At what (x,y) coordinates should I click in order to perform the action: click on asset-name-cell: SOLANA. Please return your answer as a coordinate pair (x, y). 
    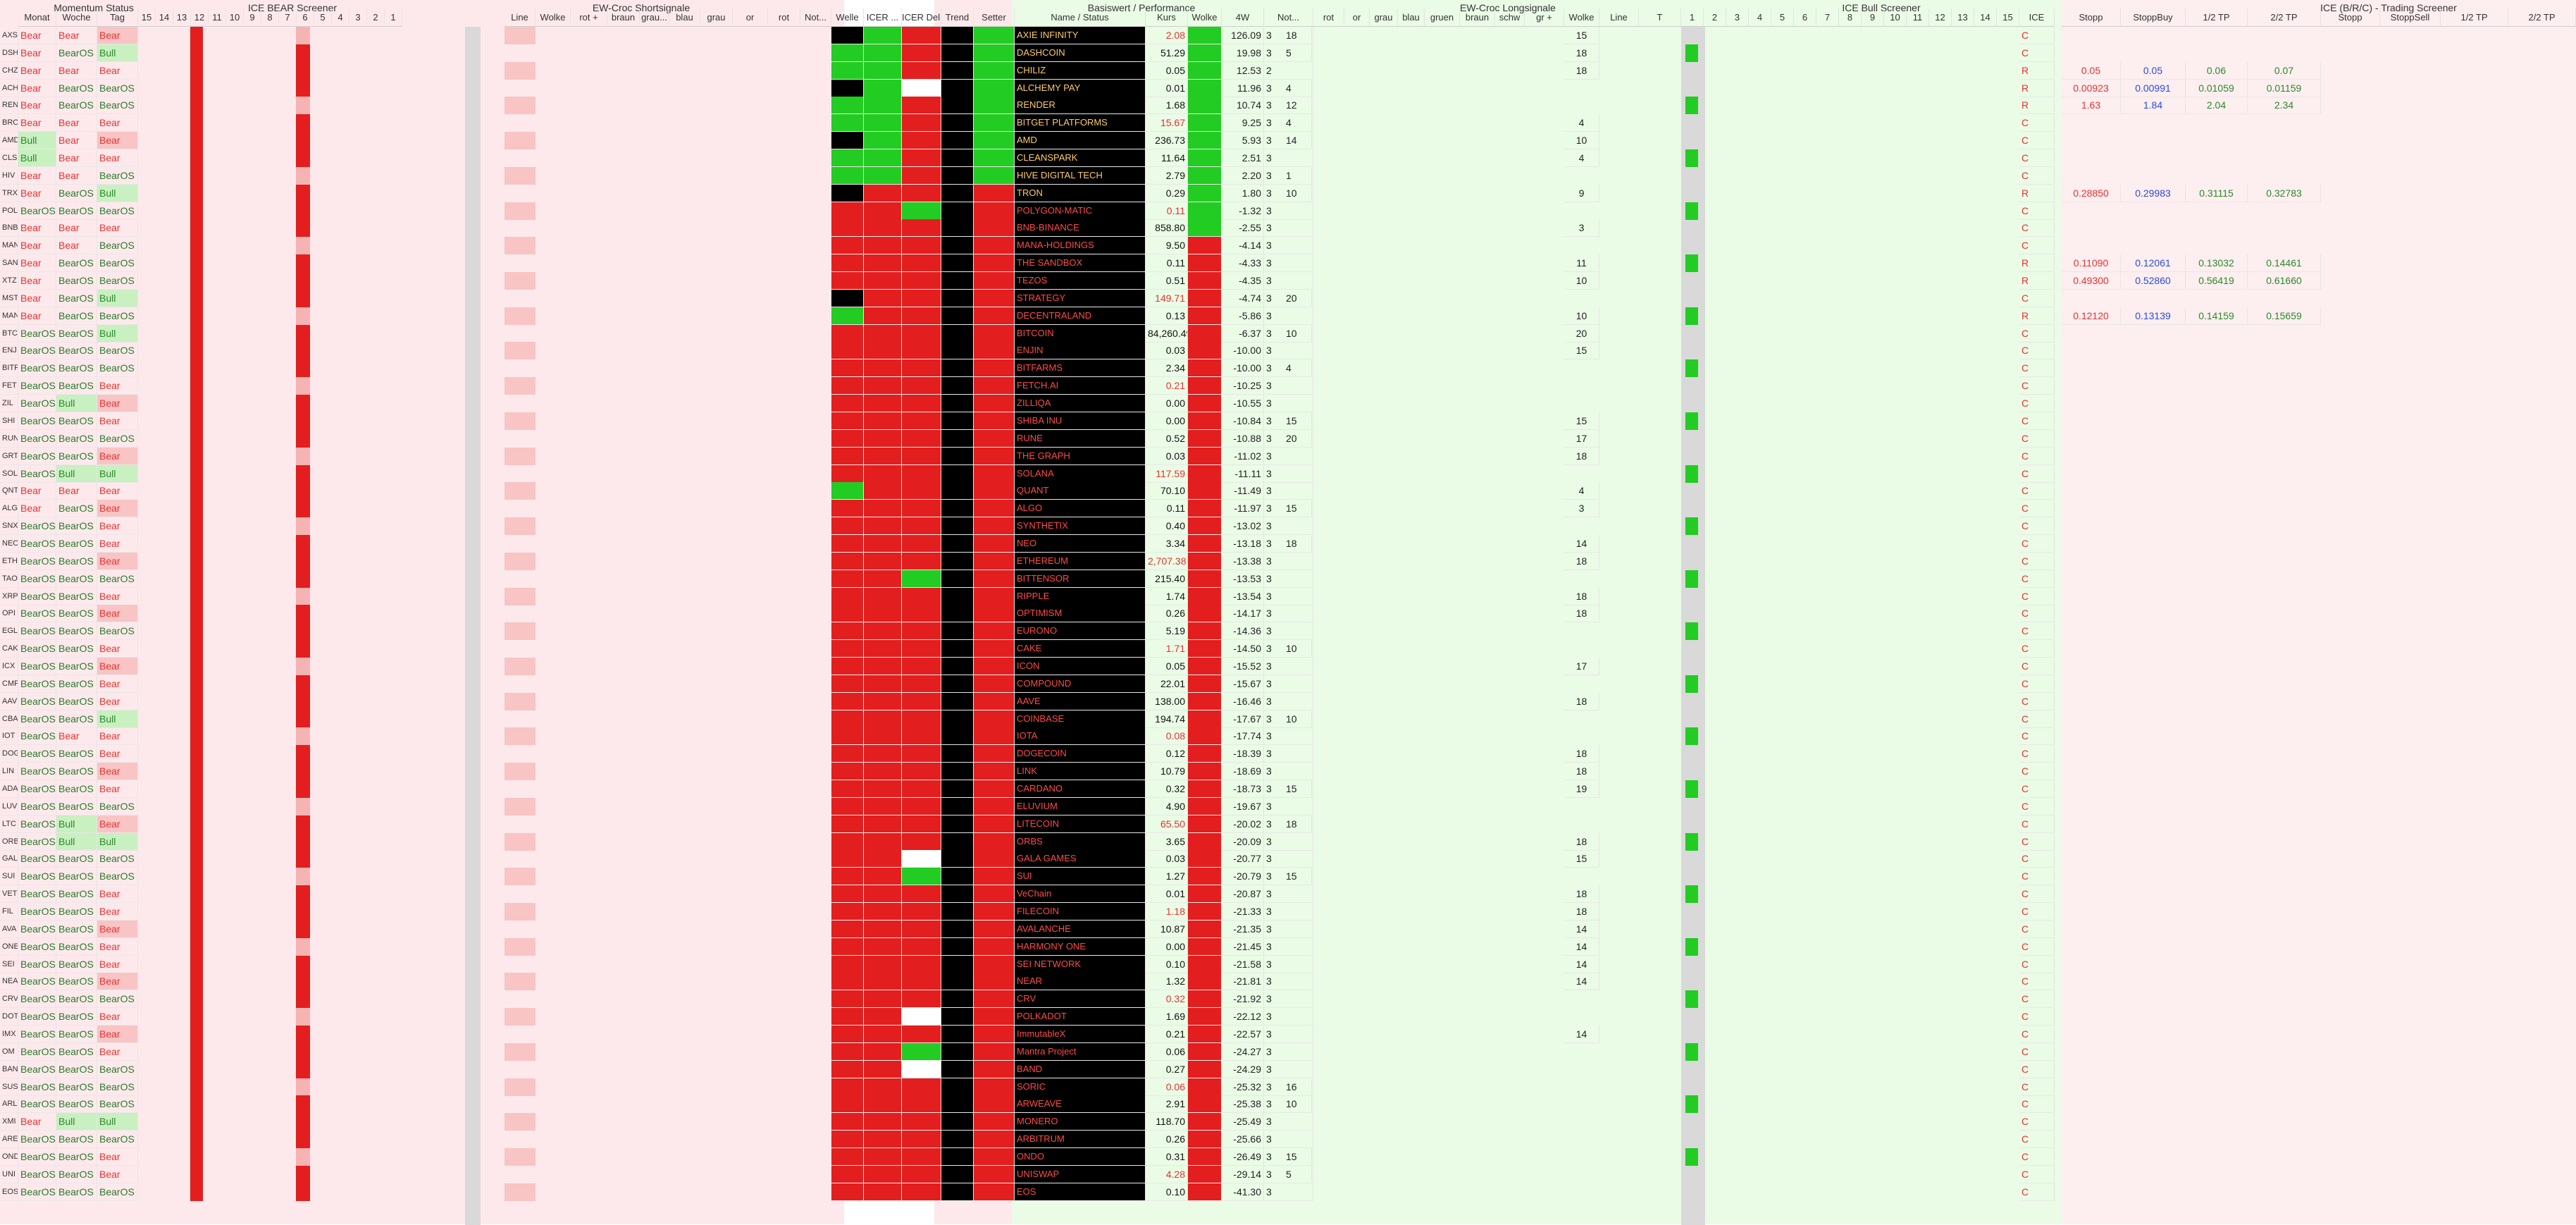
    Looking at the image, I should click on (1080, 474).